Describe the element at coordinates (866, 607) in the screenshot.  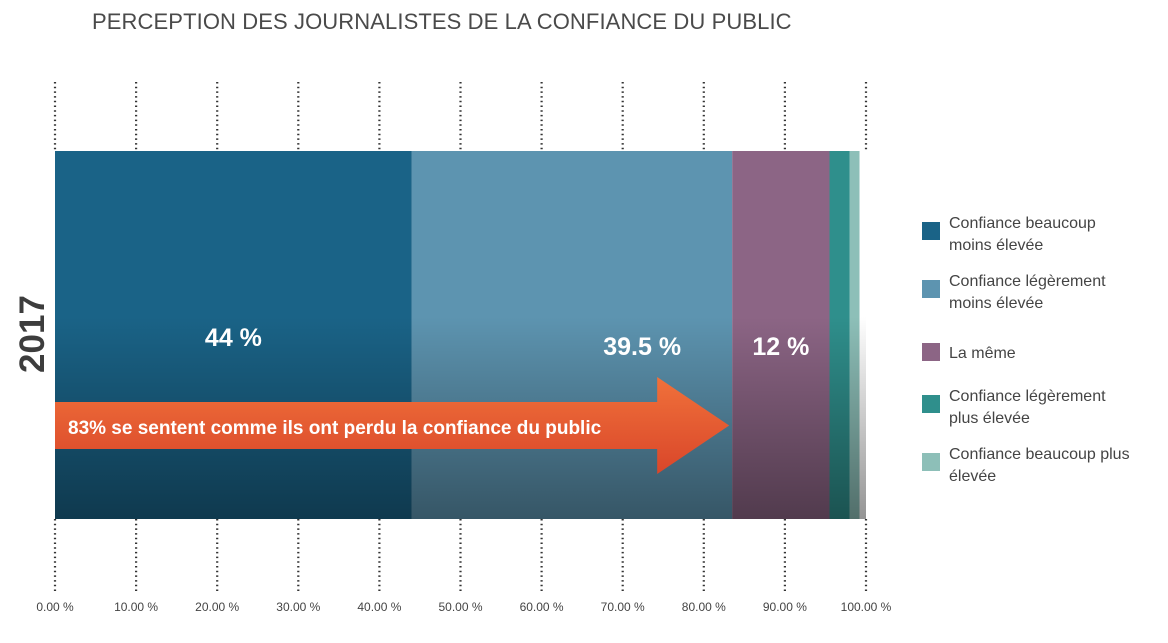
I see `x-tick-label: 100.00 %` at that location.